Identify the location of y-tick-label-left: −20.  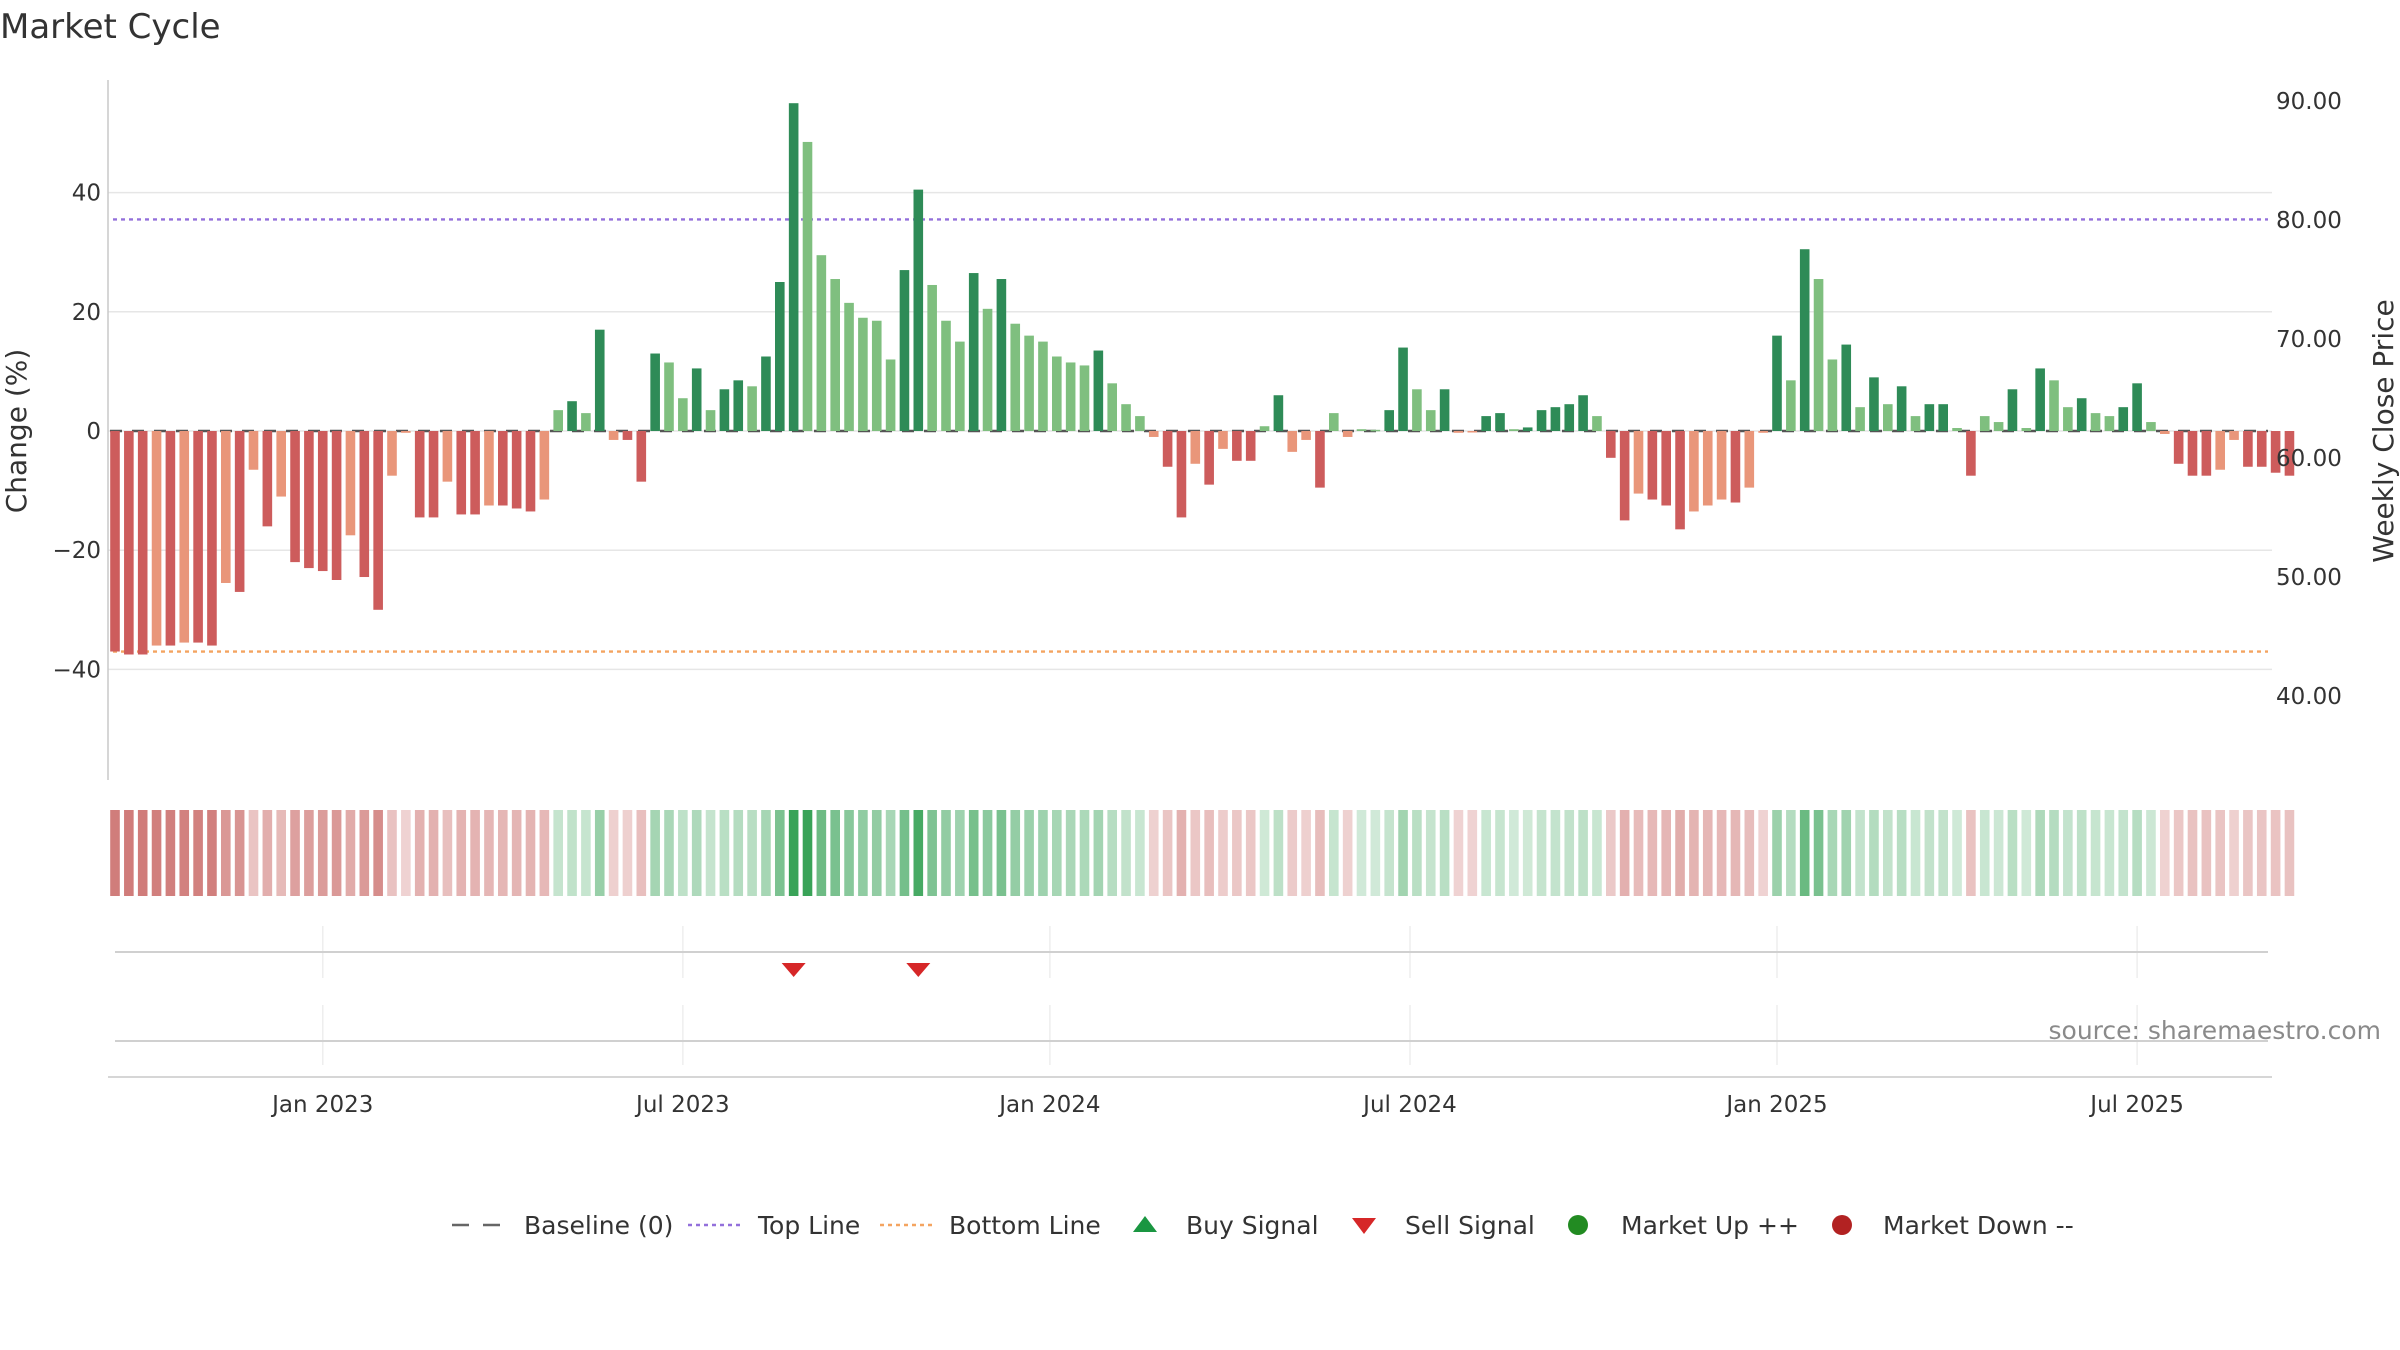
(76, 551).